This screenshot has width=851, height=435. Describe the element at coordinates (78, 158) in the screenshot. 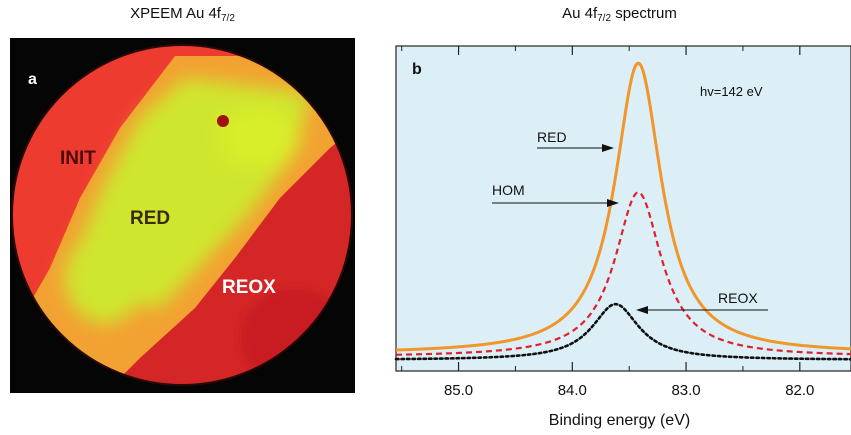

I see `region-label-init: INIT` at that location.